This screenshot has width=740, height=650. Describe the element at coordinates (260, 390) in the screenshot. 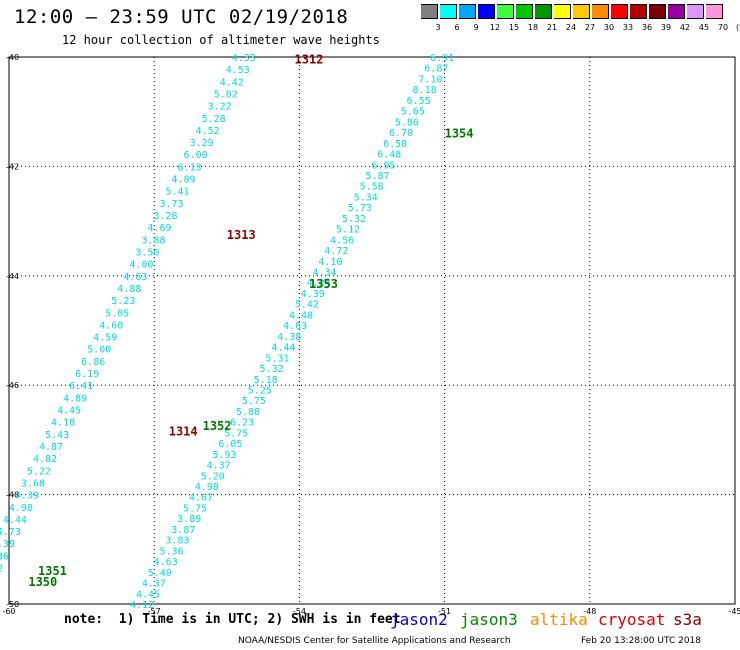

I see `swh-value: 5.25` at that location.